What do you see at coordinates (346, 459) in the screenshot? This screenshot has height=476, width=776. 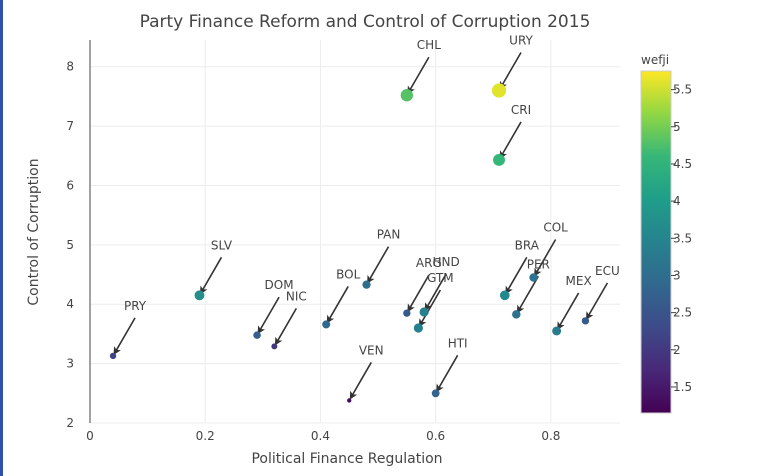 I see `x-axis-label: Political Finance Regulation` at bounding box center [346, 459].